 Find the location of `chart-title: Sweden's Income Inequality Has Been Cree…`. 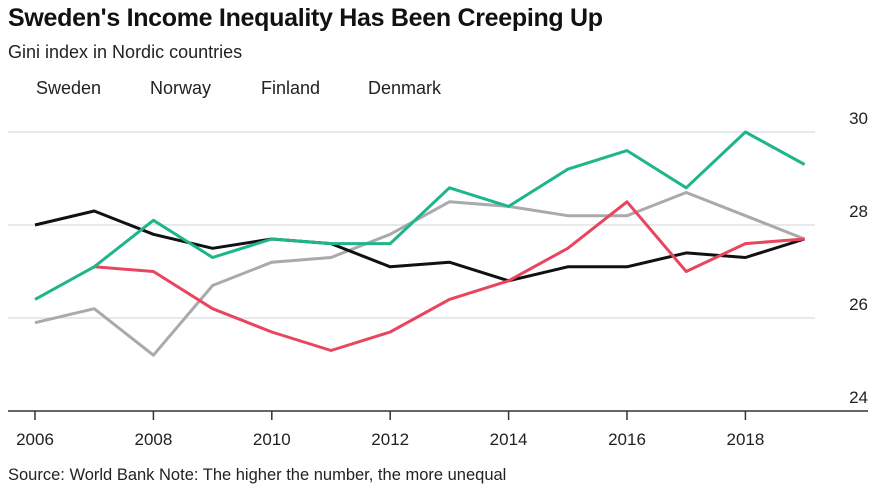

chart-title: Sweden's Income Inequality Has Been Cree… is located at coordinates (305, 18).